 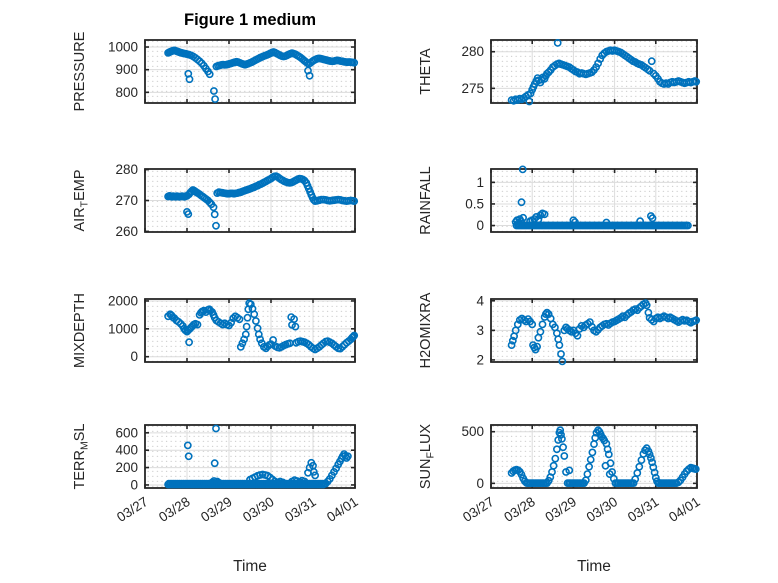 I want to click on y-axis-label: PRESSURE, so click(x=80, y=71).